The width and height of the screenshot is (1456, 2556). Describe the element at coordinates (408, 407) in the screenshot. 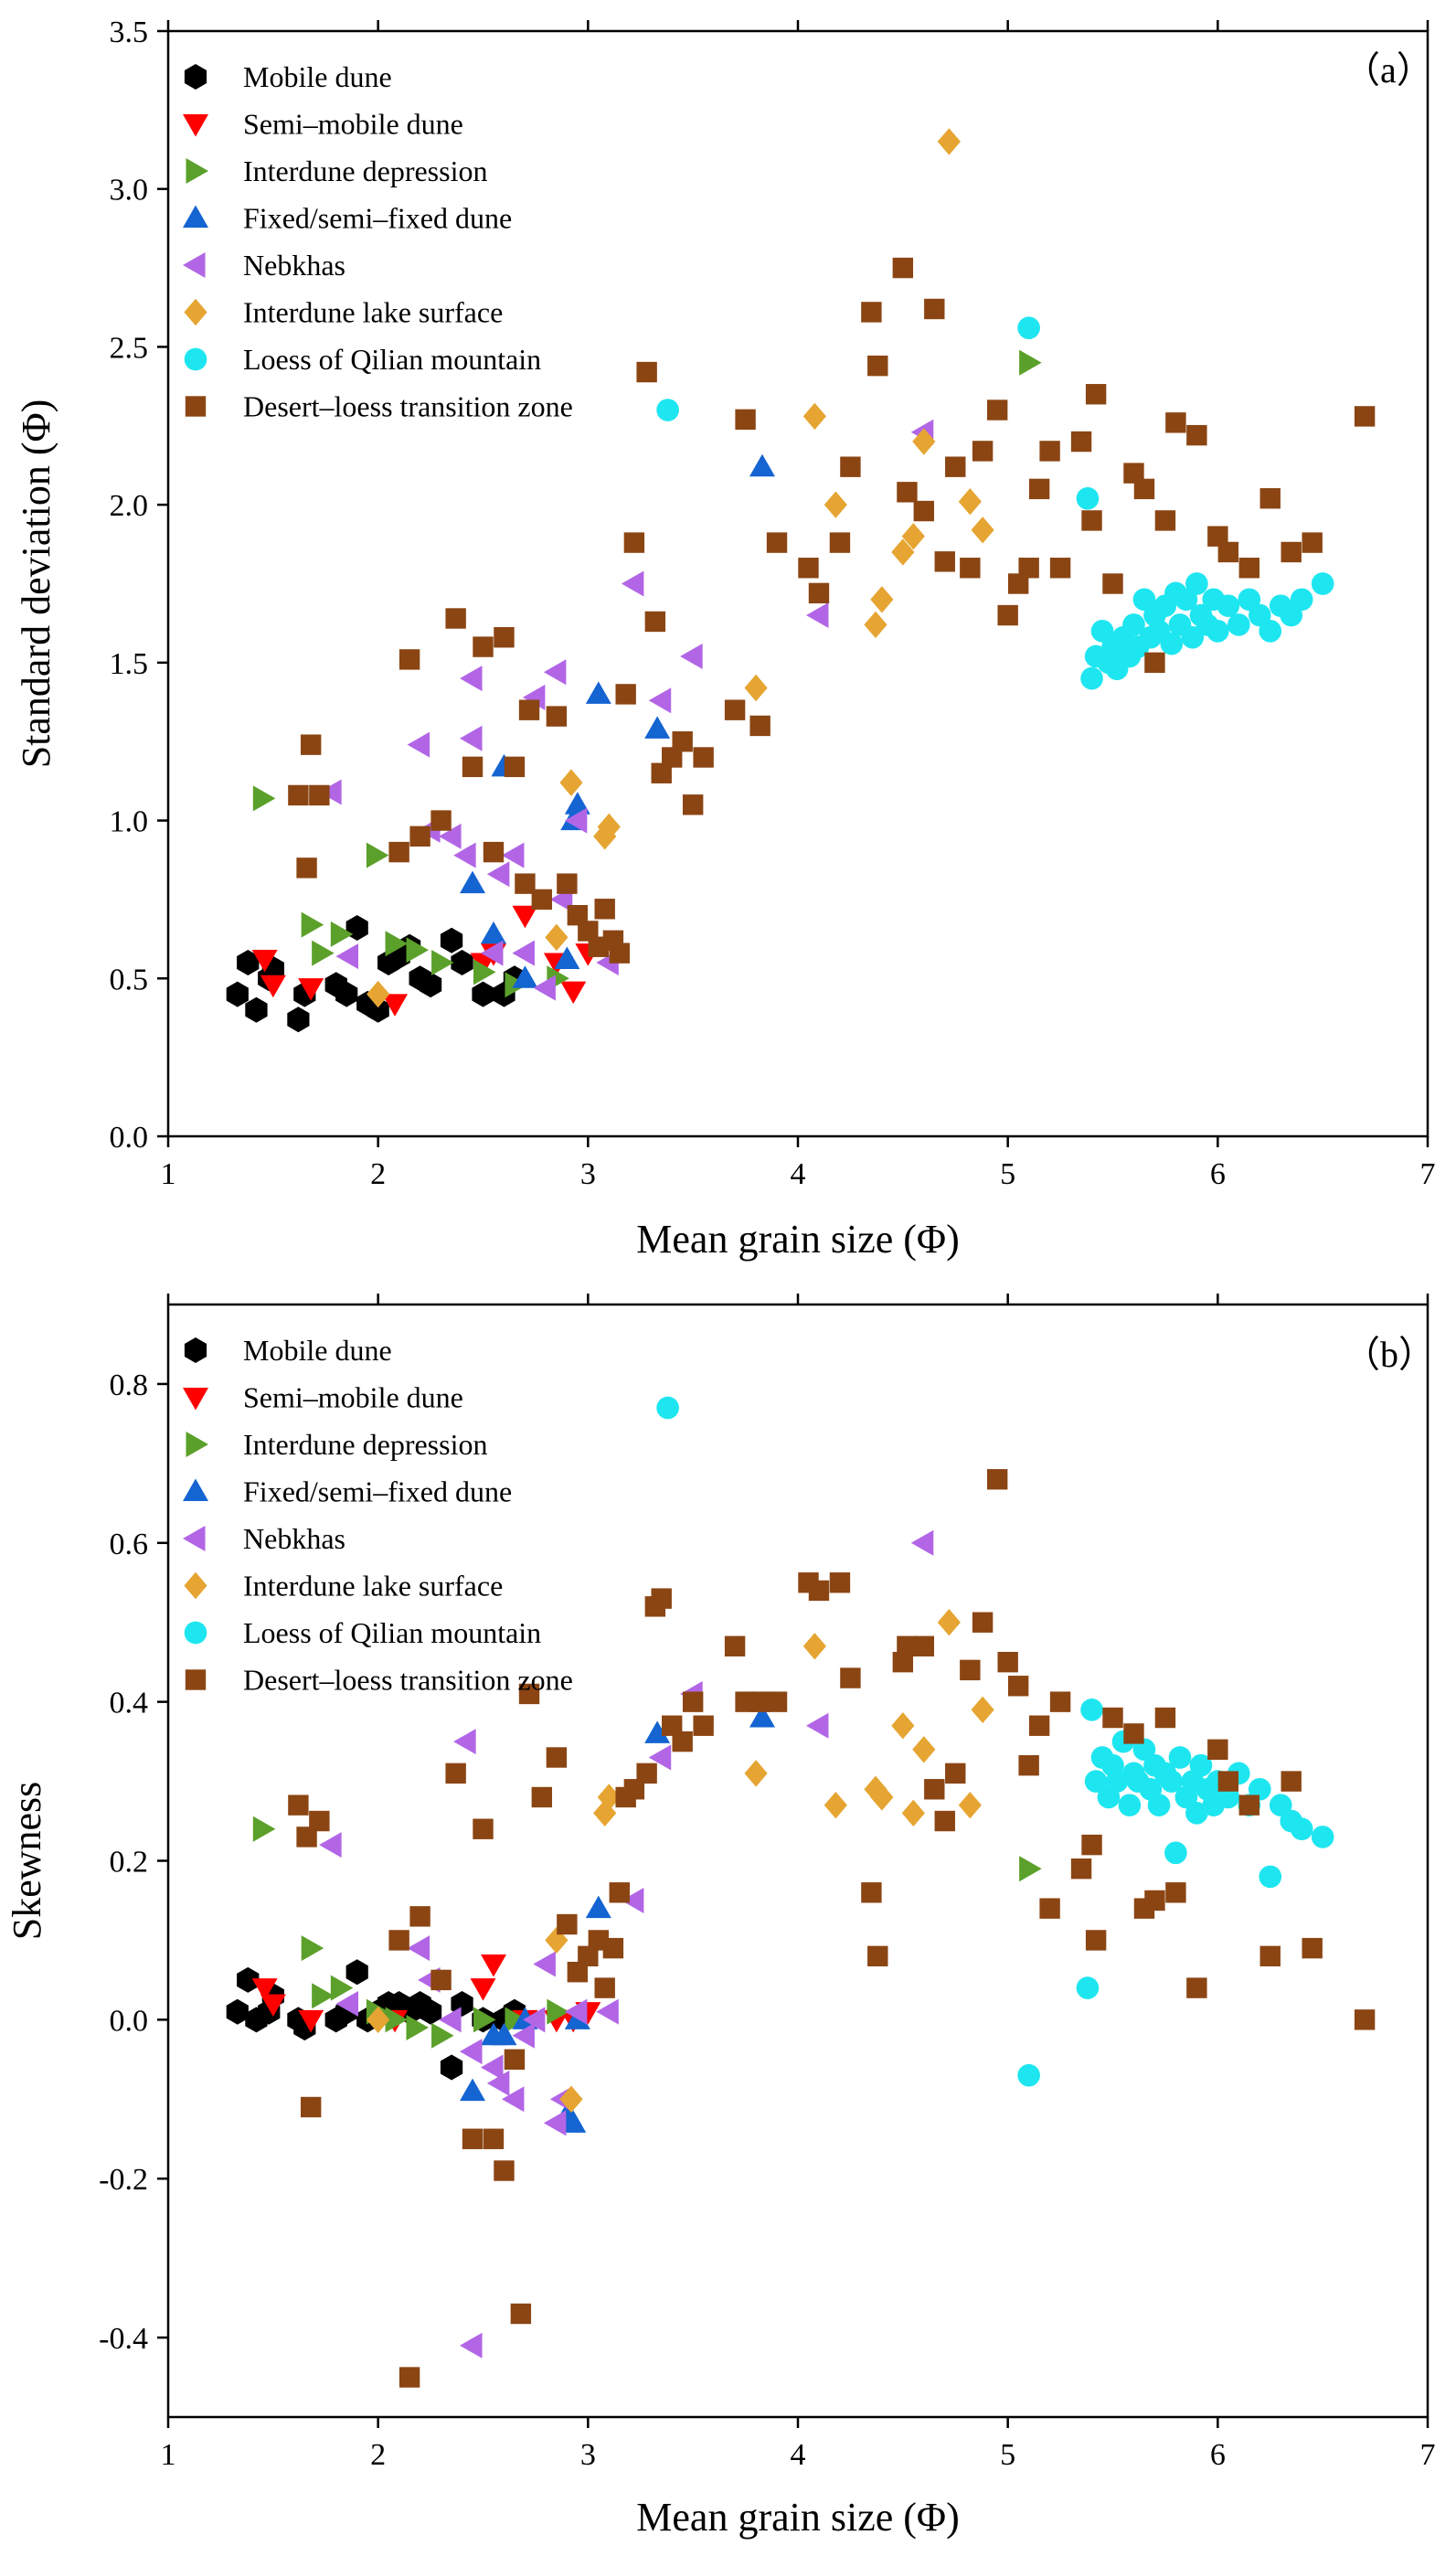

I see `legend-label: Desert–loess transition zone` at that location.